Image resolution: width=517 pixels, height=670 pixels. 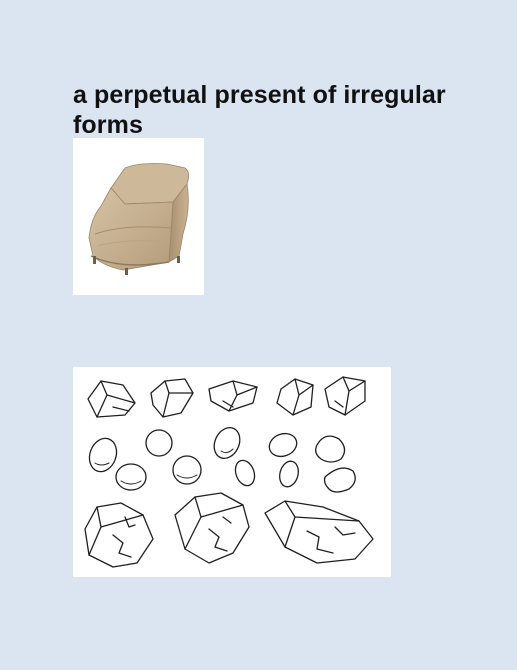 I want to click on chair-cover-illustration, so click(x=138, y=219).